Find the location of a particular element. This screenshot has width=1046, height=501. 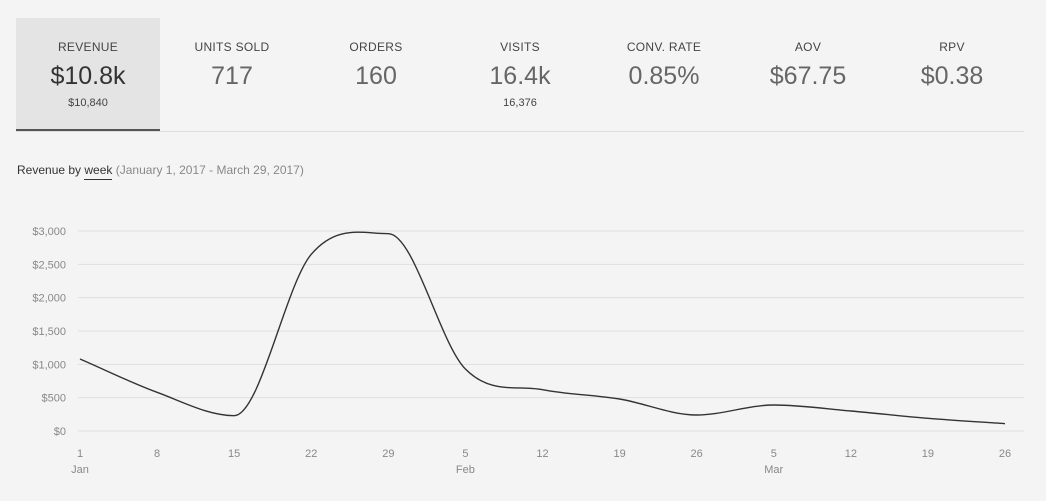

x-tick-label: 1 is located at coordinates (80, 454).